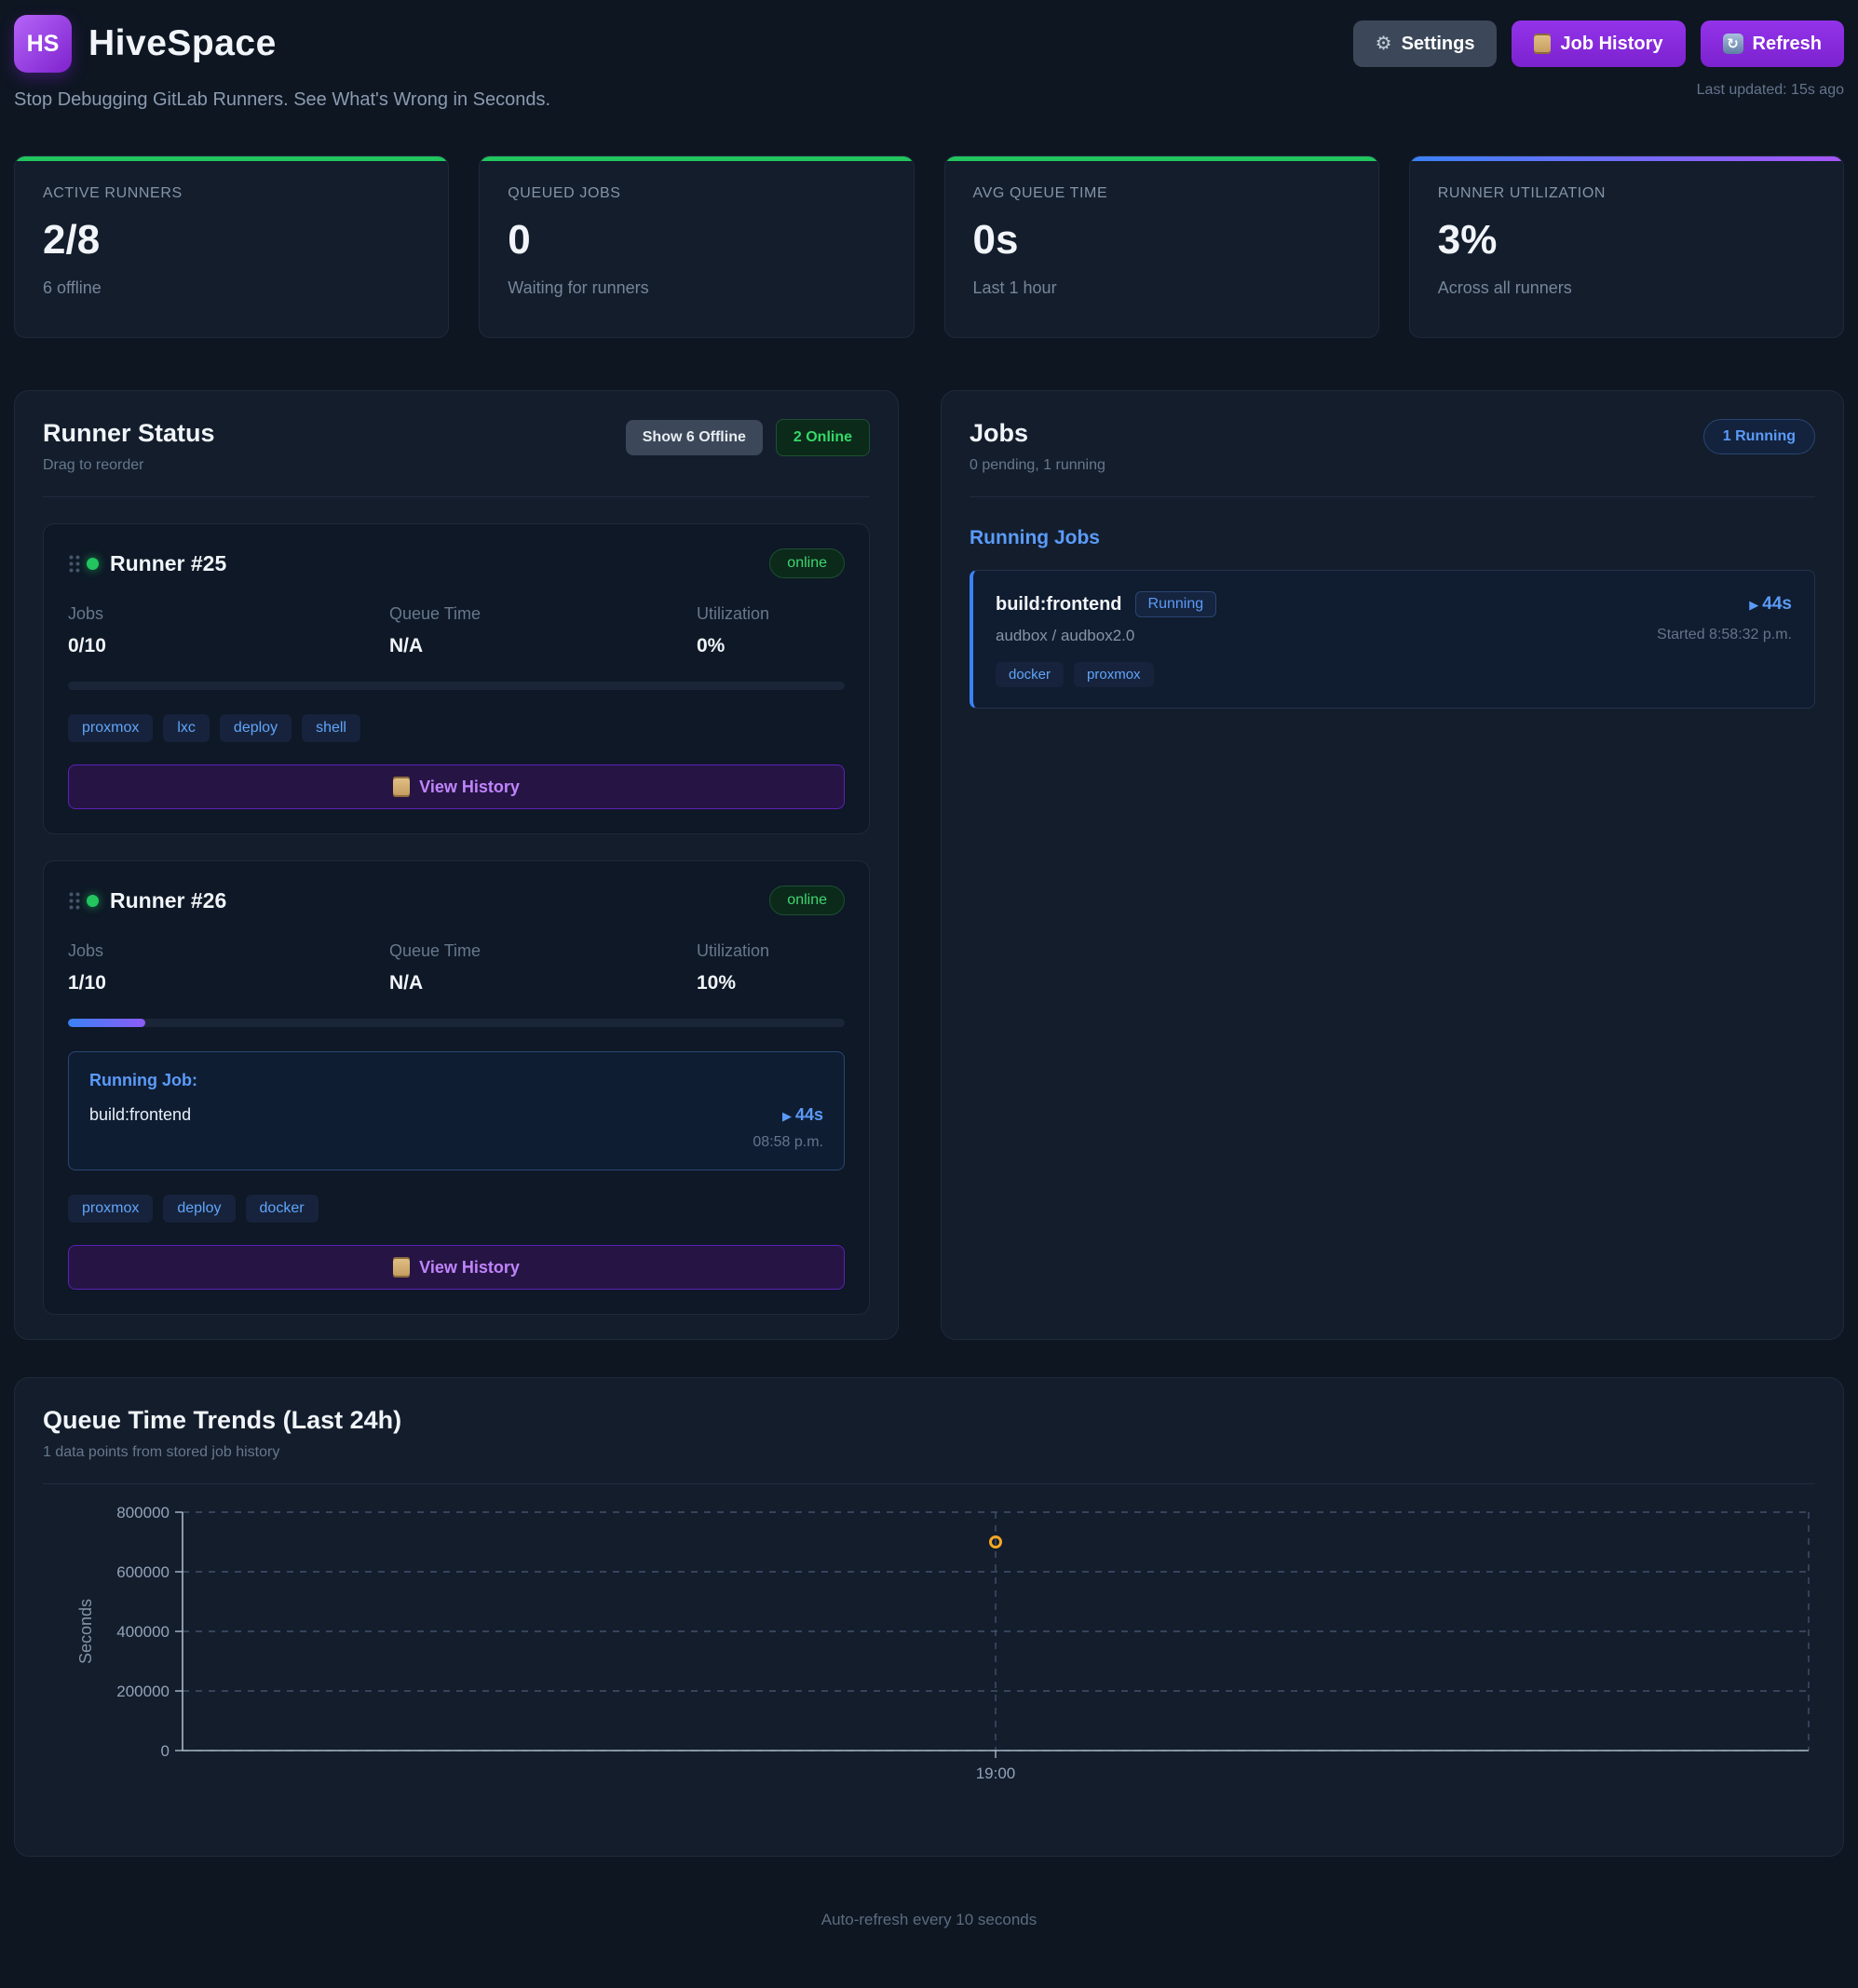 The image size is (1858, 1988). Describe the element at coordinates (223, 1420) in the screenshot. I see `chart-title: Queue Time Trends (Last 24h)` at that location.